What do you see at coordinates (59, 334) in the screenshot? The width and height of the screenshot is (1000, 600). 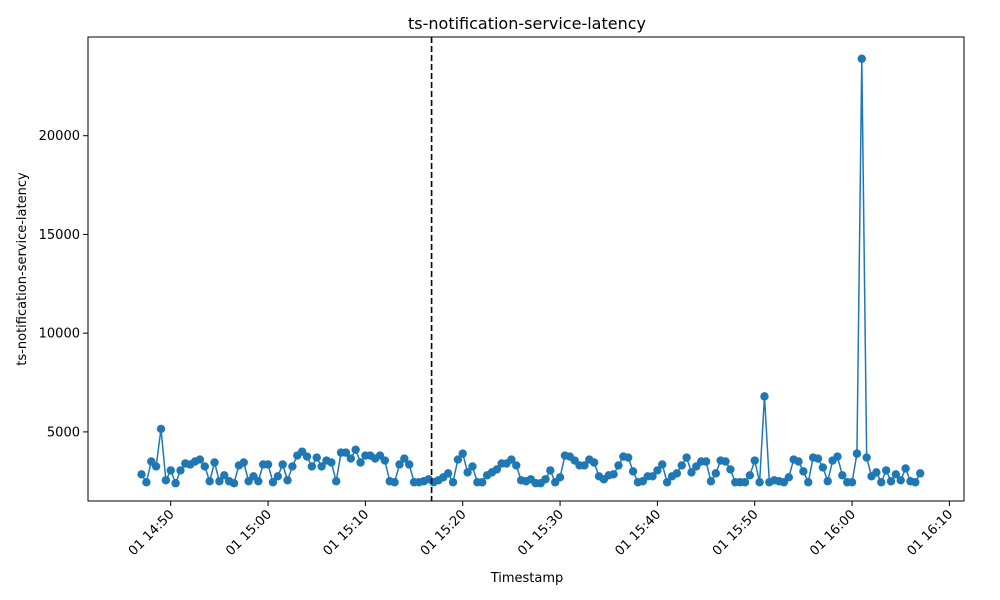 I see `y-tick-label: 10000` at bounding box center [59, 334].